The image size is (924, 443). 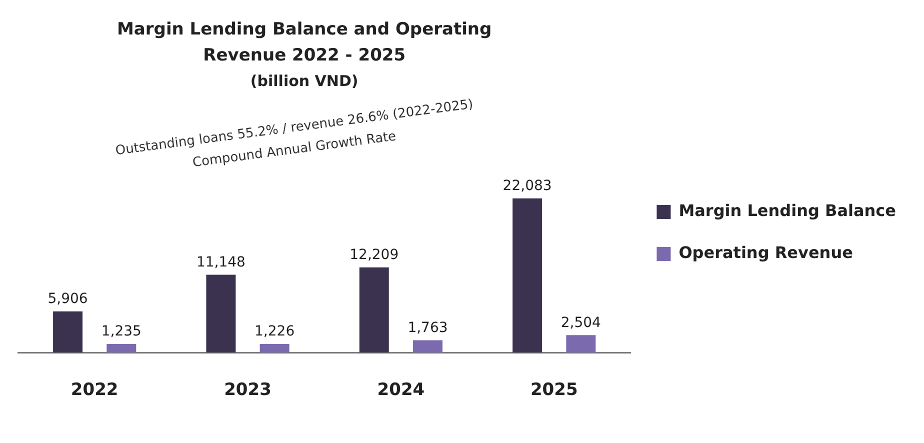 I want to click on x-tick-label: 2023, so click(x=248, y=390).